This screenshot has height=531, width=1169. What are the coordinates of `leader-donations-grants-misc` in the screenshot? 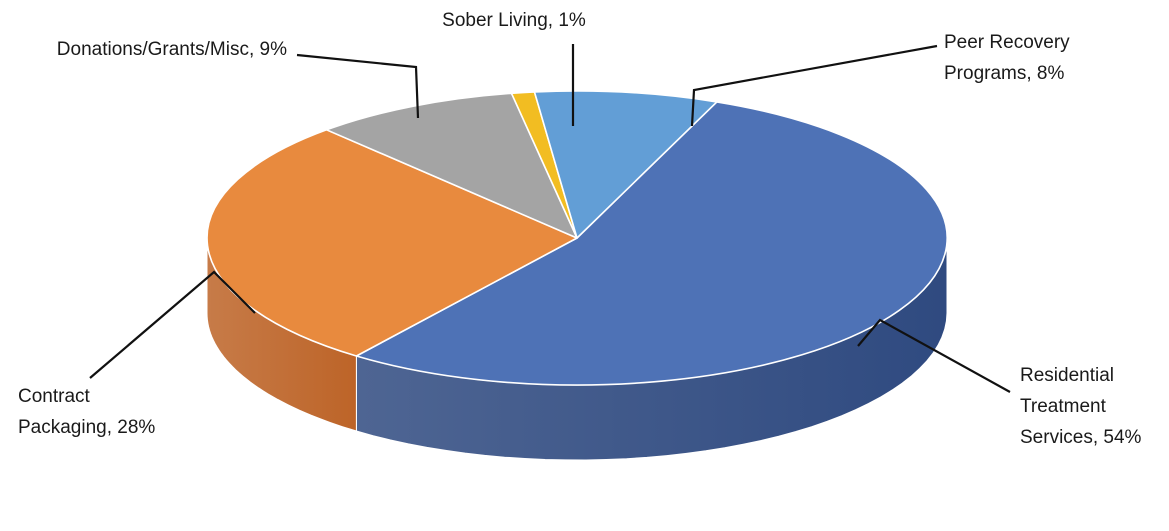 It's located at (358, 86).